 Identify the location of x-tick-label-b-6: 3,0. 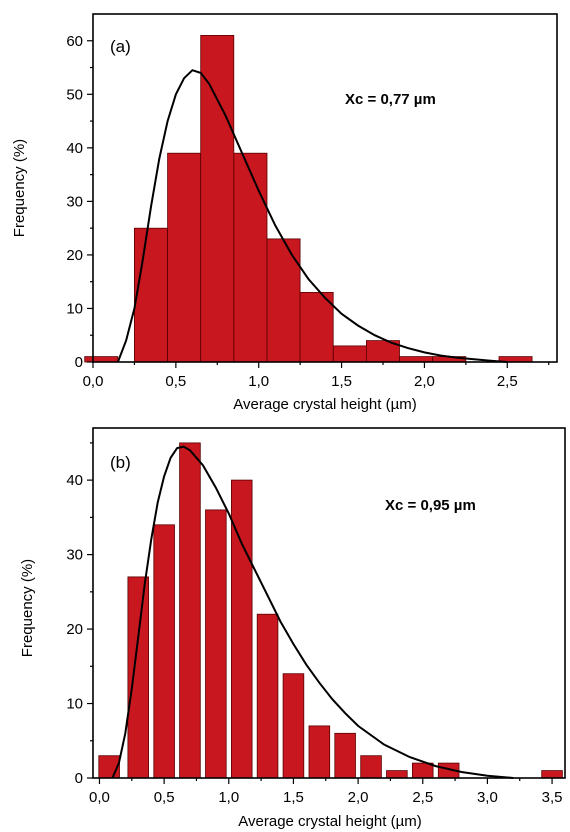
(487, 797).